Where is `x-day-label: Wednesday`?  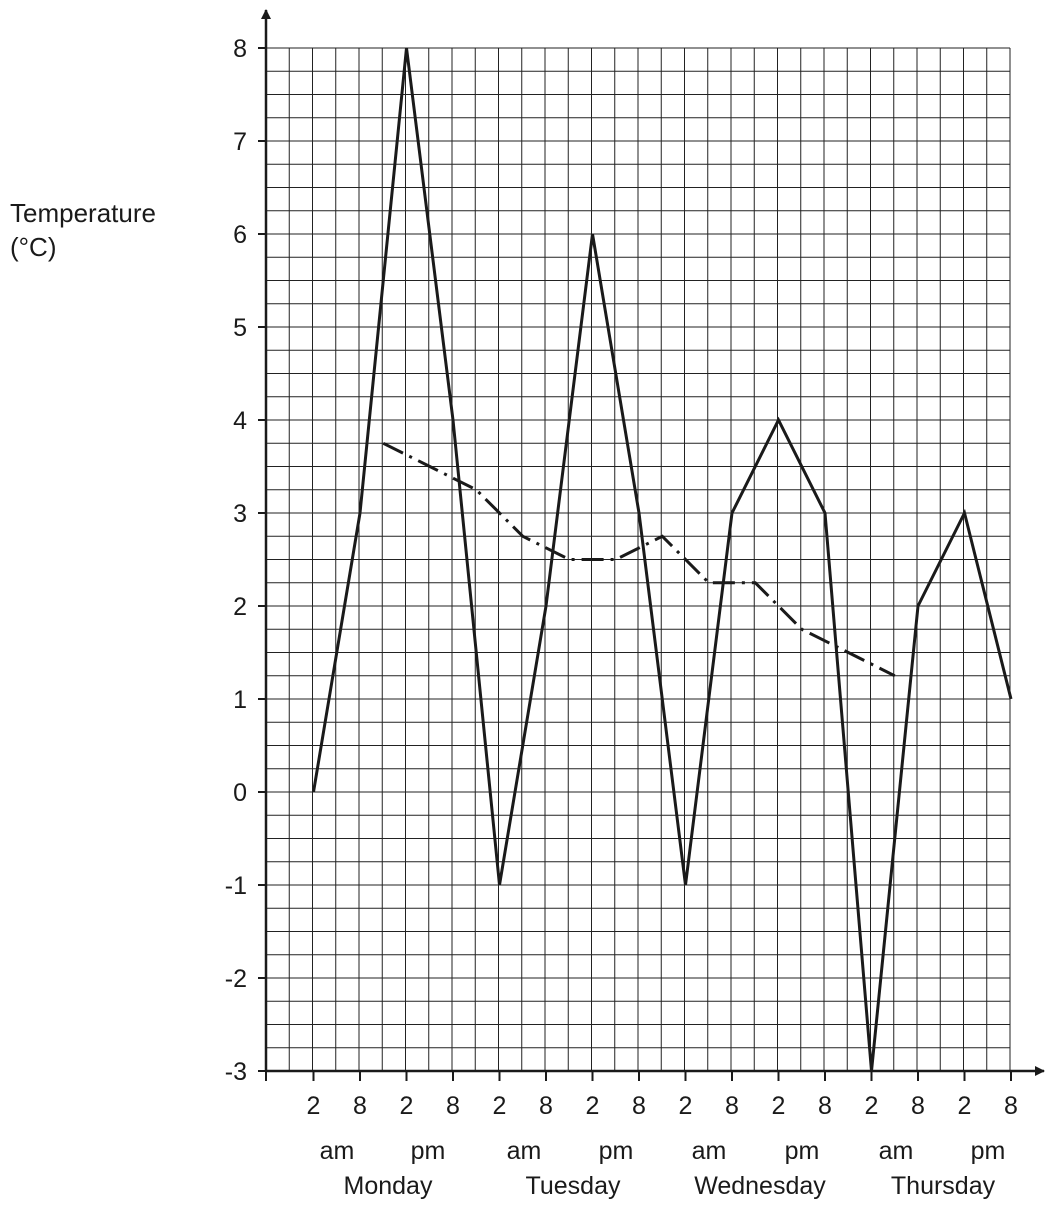
x-day-label: Wednesday is located at coordinates (760, 1186).